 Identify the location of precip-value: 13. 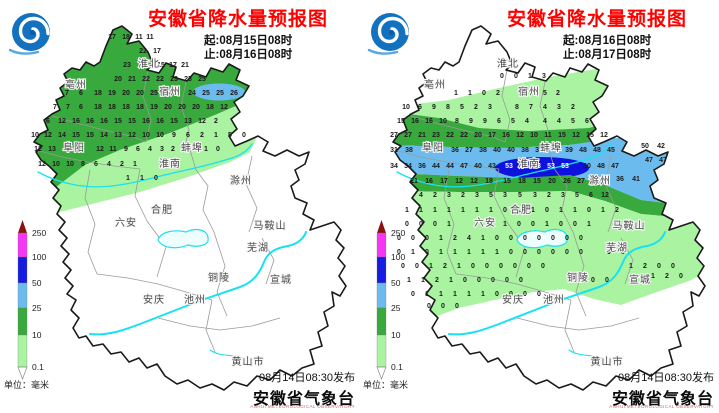
(118, 135).